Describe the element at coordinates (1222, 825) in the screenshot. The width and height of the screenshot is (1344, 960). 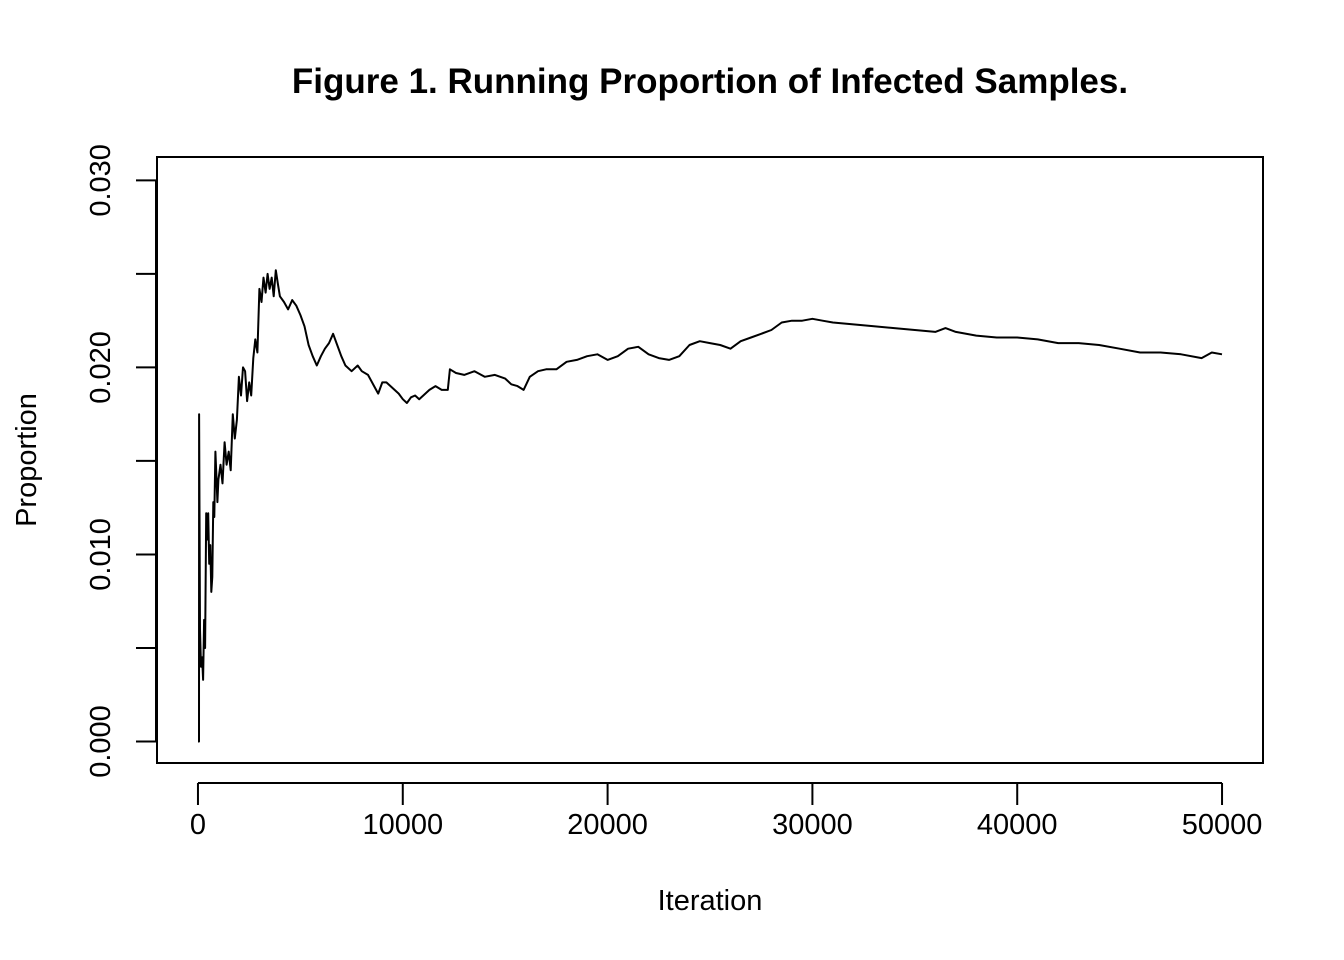
I see `x-tick-label: 50000` at that location.